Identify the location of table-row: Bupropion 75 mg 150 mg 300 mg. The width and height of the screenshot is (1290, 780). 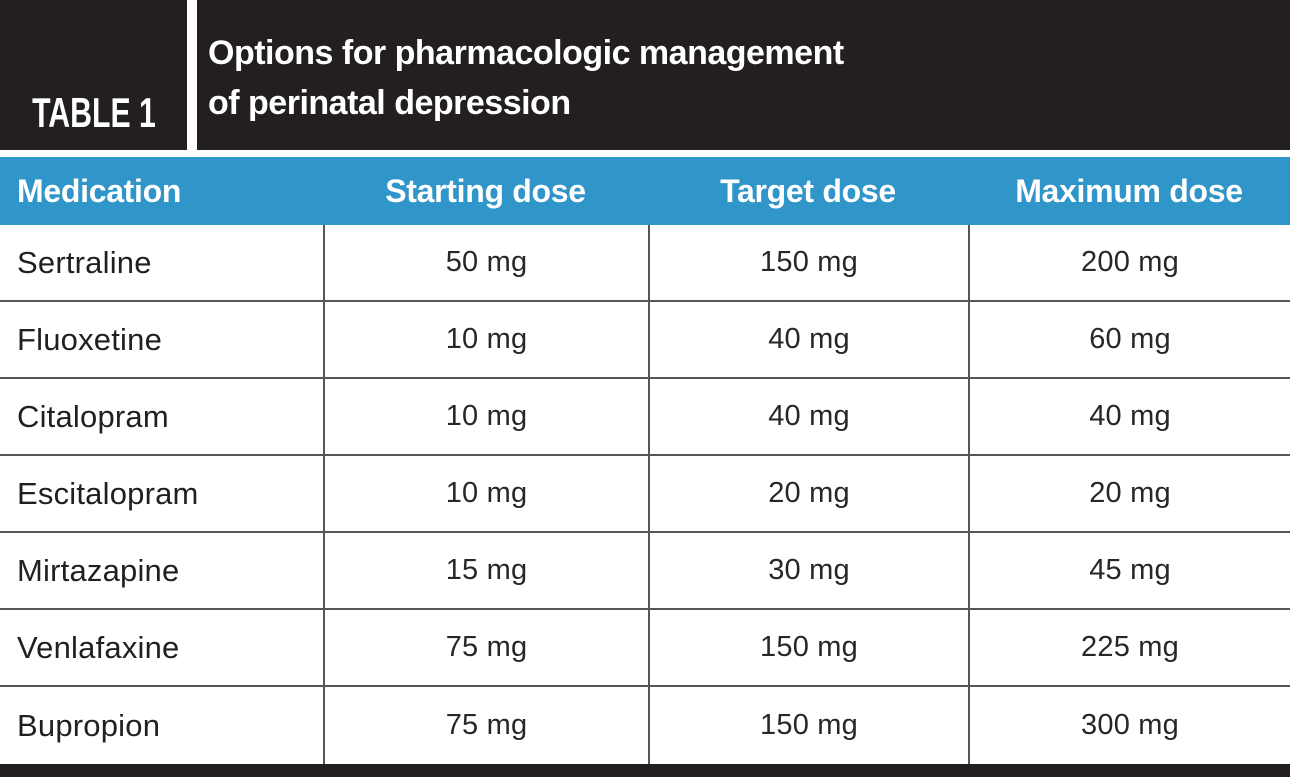
(645, 725).